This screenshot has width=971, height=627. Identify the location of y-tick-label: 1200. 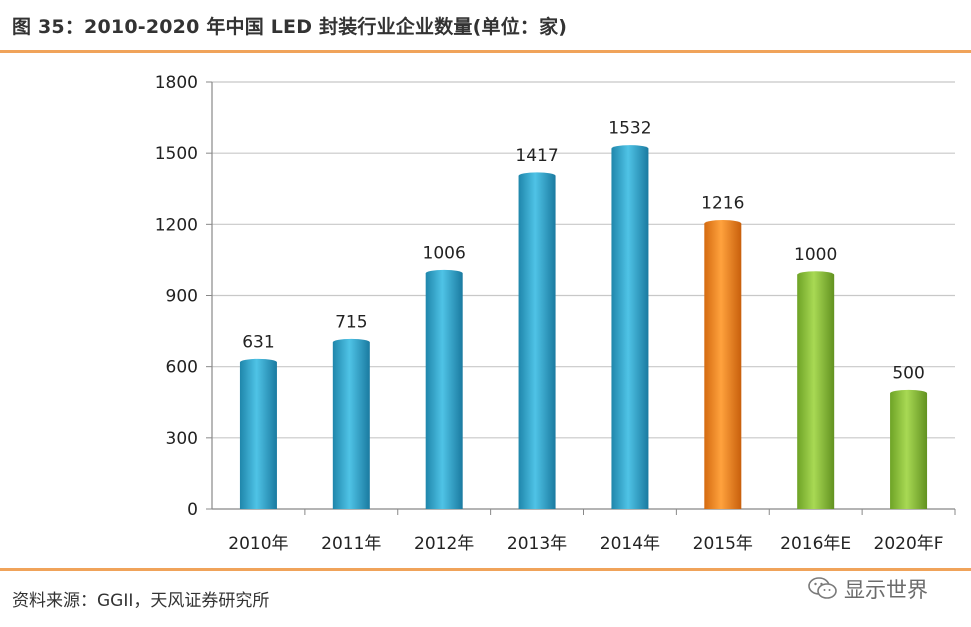
(176, 225).